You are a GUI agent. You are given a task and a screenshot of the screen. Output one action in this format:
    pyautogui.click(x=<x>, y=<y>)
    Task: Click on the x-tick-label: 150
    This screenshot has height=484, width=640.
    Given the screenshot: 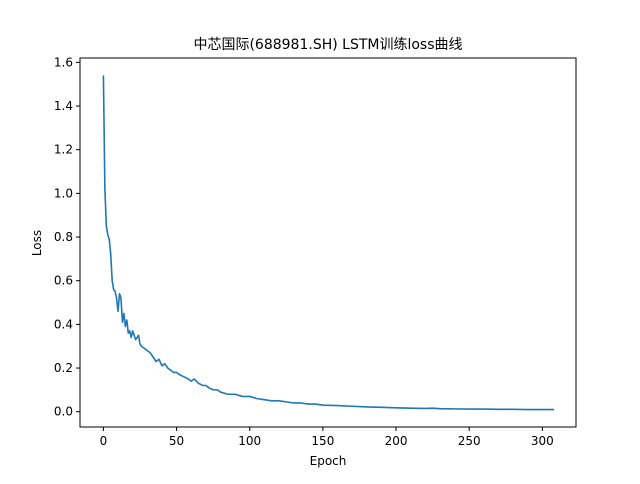 What is the action you would take?
    pyautogui.click(x=322, y=441)
    